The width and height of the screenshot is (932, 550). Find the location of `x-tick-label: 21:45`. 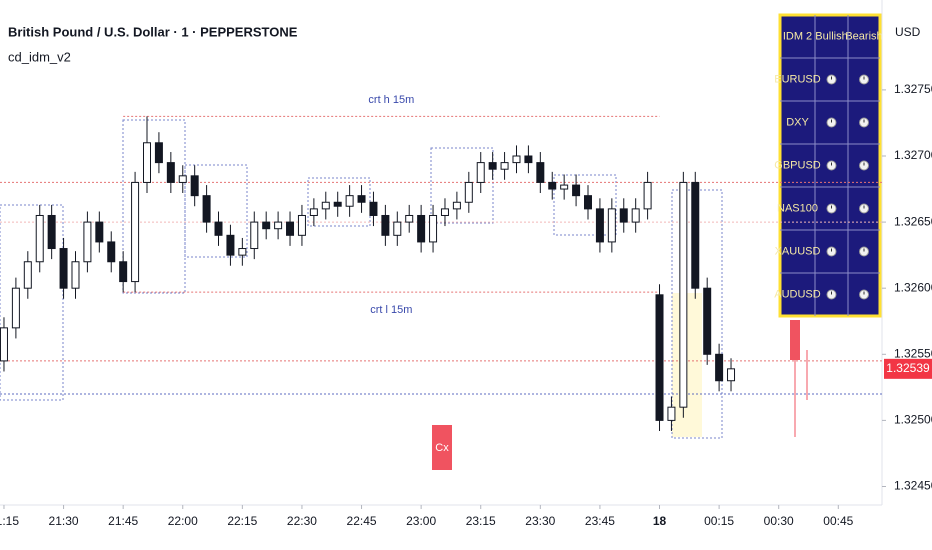

x-tick-label: 21:45 is located at coordinates (123, 521).